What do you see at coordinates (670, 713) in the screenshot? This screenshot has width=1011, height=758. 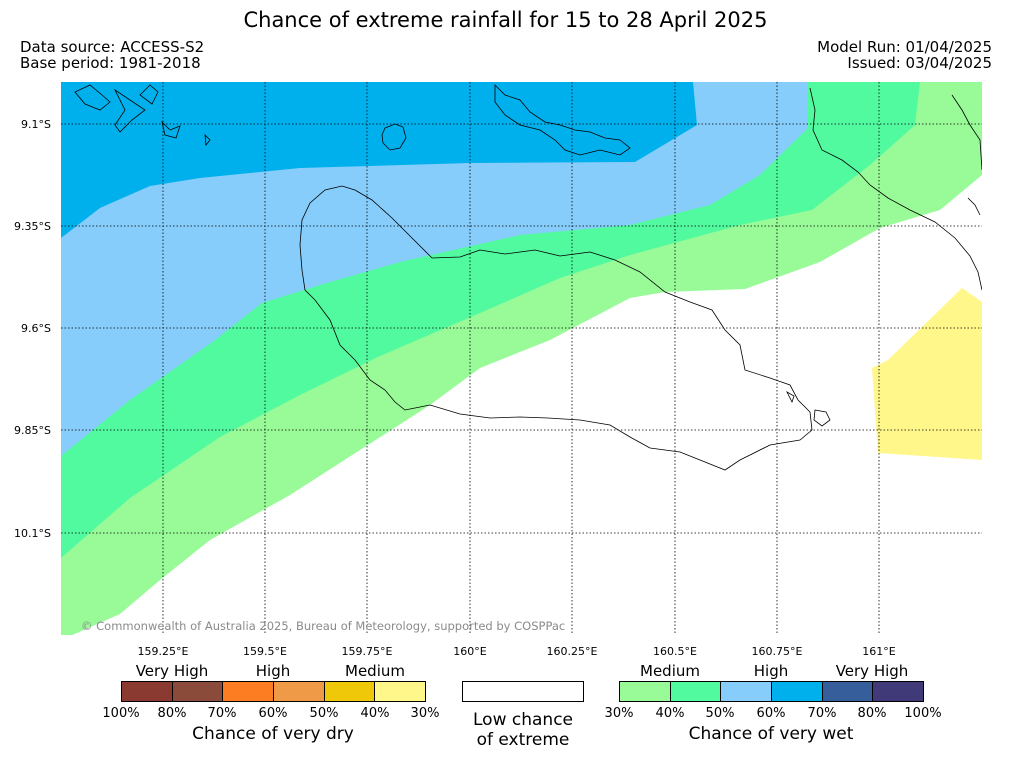 I see `wet-tick-label: 40%` at bounding box center [670, 713].